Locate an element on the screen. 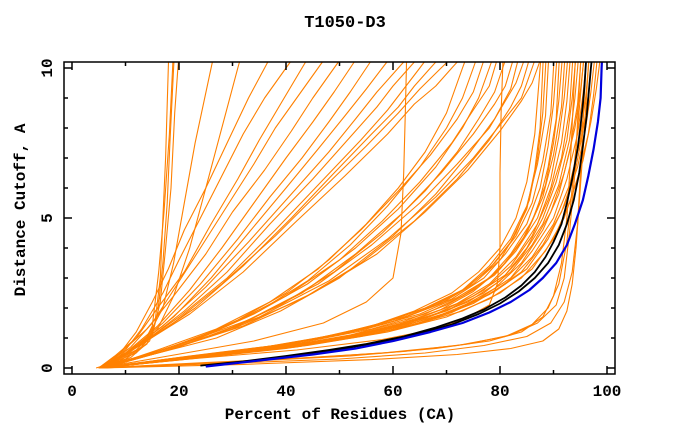 This screenshot has width=680, height=440. x-tick-label: 20 is located at coordinates (178, 392).